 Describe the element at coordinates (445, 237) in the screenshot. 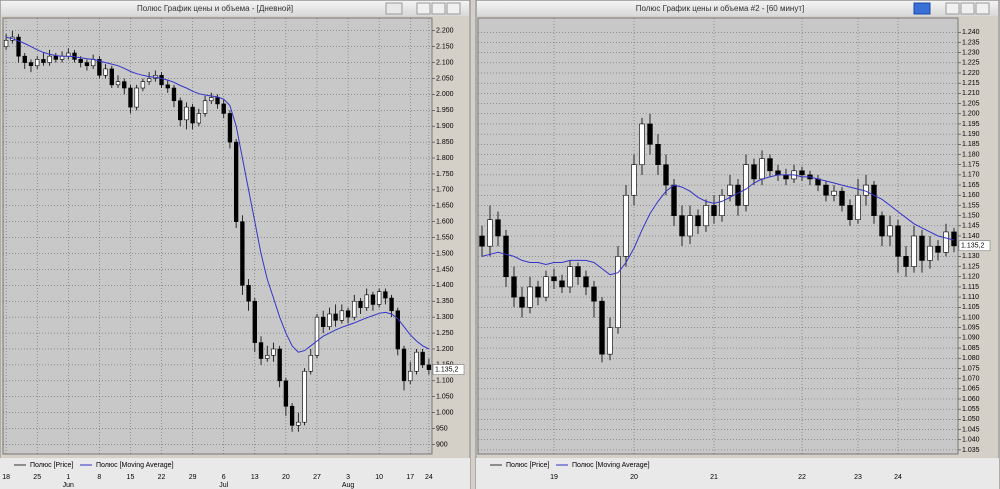

I see `y-tick-label: 1.550` at that location.